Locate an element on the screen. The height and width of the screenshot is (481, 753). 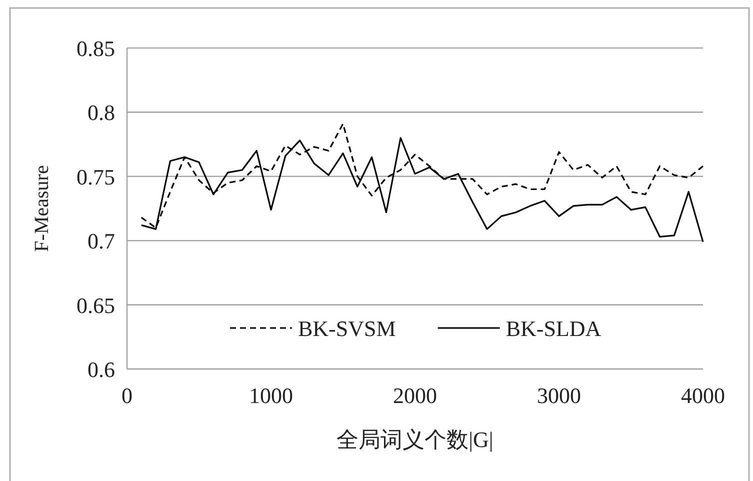
legend-label: BK-SLDA is located at coordinates (554, 328).